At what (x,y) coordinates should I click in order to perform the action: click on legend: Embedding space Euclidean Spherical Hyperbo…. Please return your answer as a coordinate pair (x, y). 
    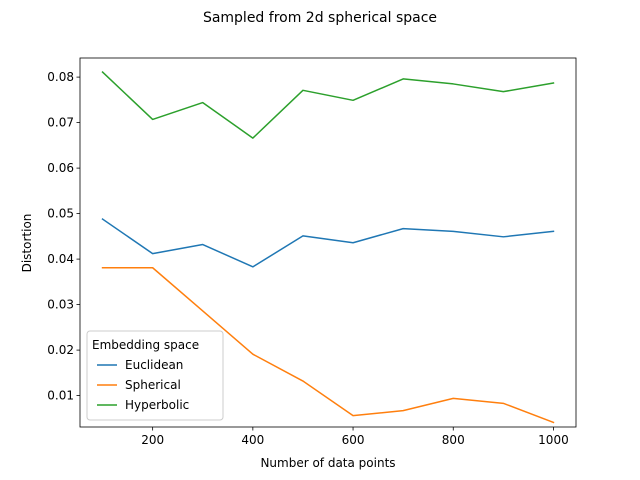
    Looking at the image, I should click on (155, 375).